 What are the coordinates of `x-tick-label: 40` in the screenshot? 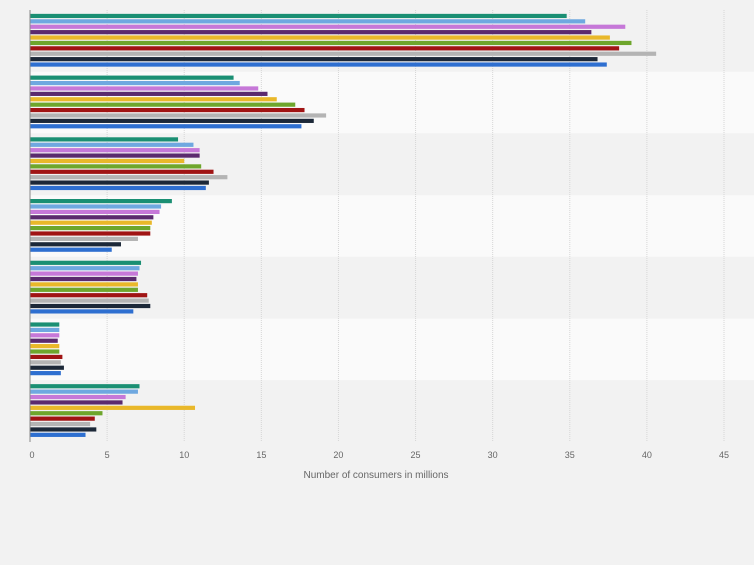 It's located at (647, 455).